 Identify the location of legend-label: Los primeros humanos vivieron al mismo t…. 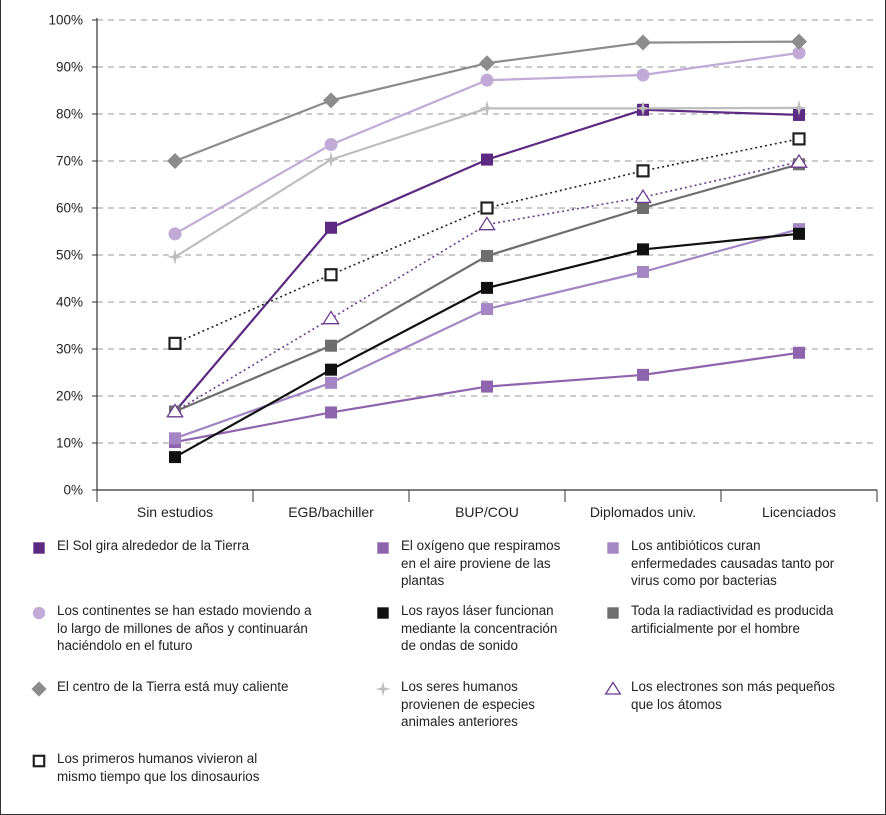
(158, 767).